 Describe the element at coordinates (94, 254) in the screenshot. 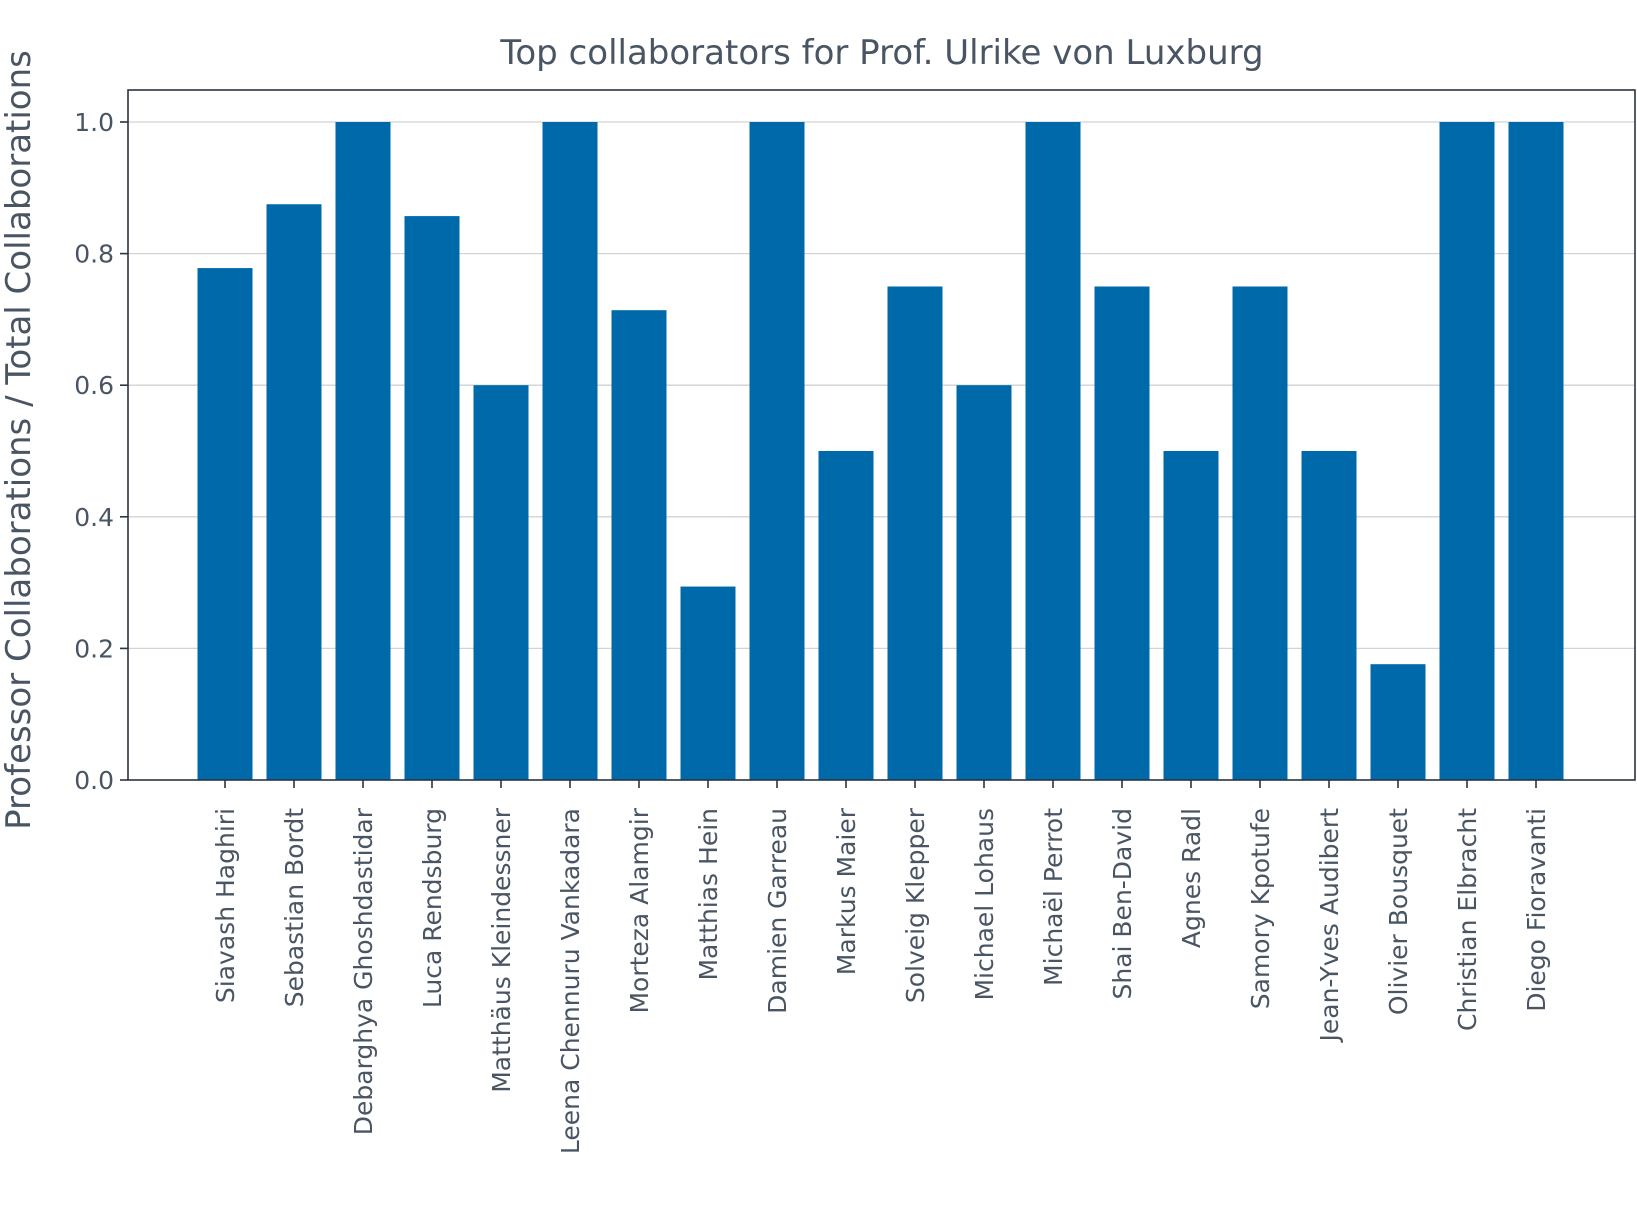

I see `y-tick-label: 0.8` at that location.